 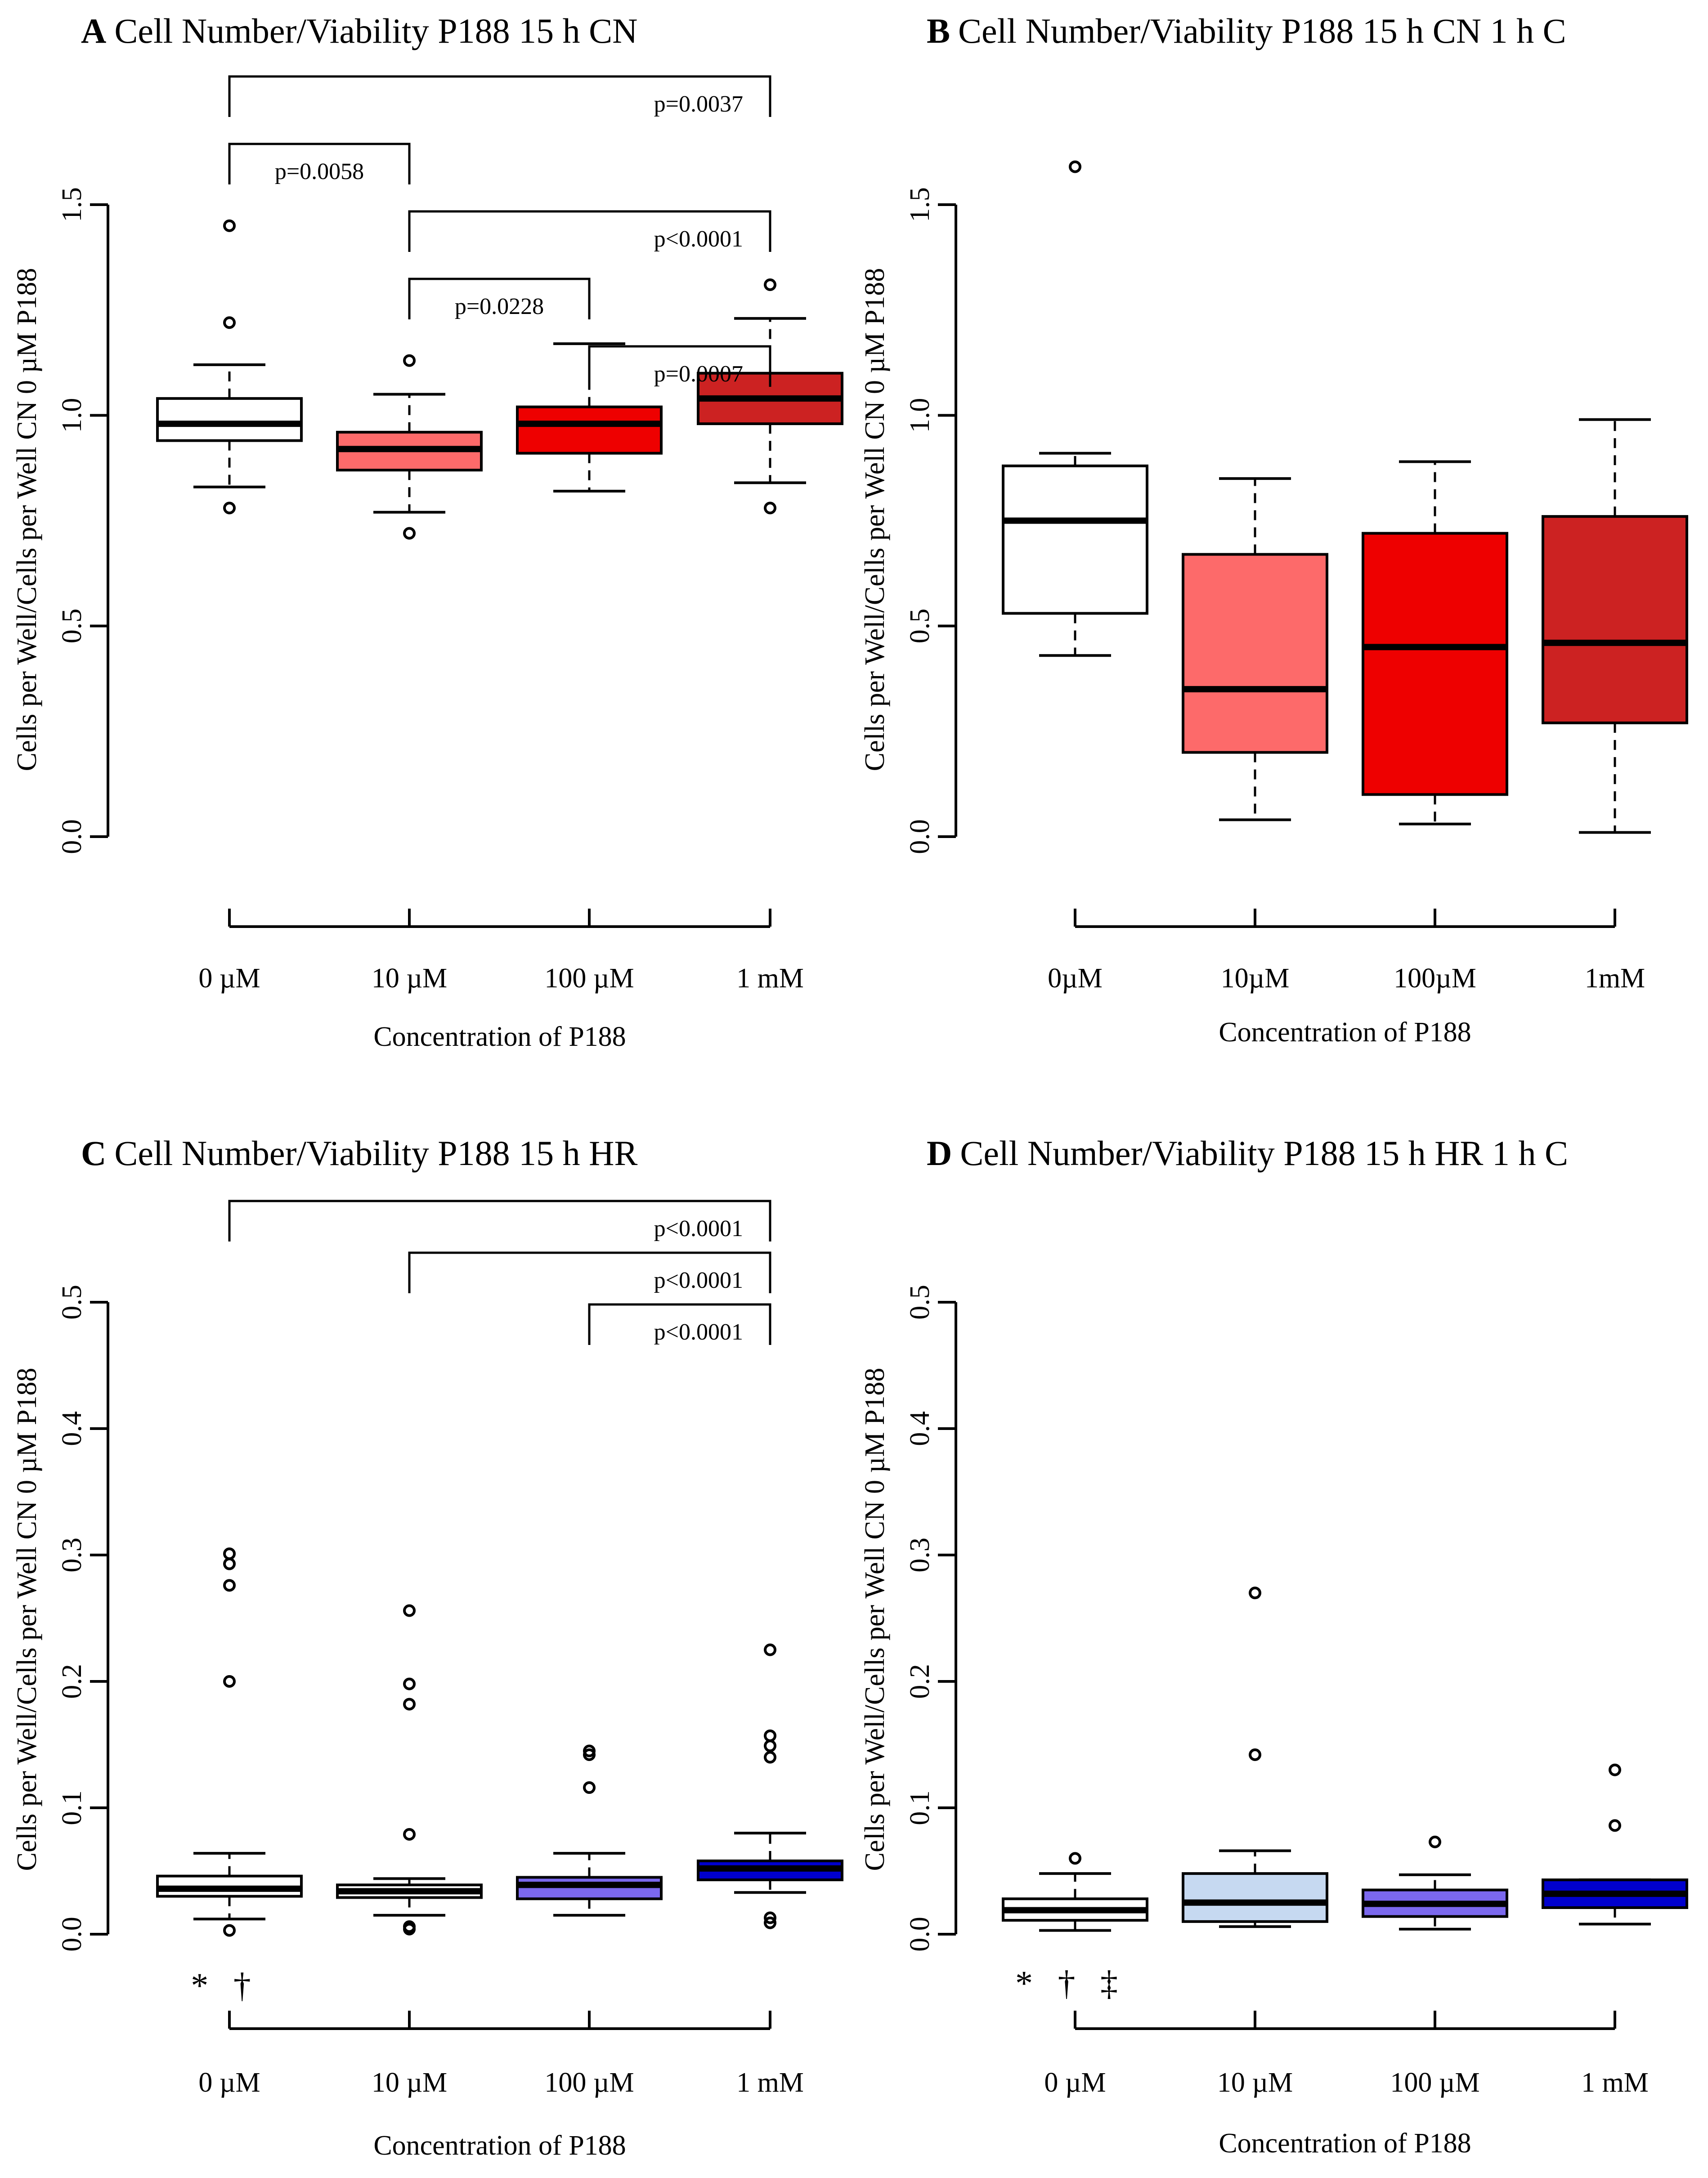 I want to click on panel-title-text: Cell Number/Viability P188 15 h HR 1 h C, so click(x=1264, y=1153).